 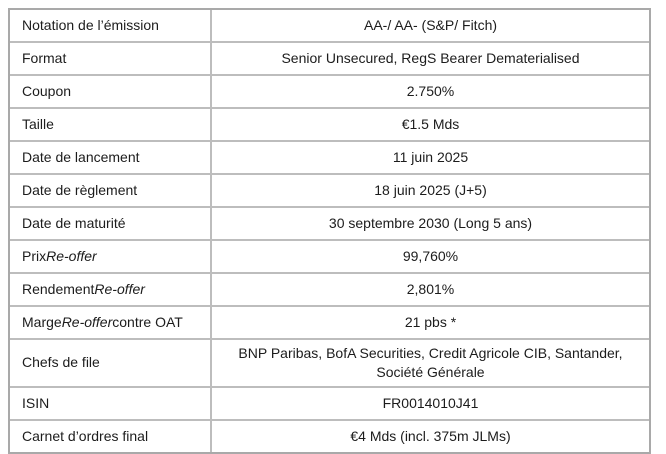 I want to click on label-segment: Notation de l’émission, so click(x=90, y=25).